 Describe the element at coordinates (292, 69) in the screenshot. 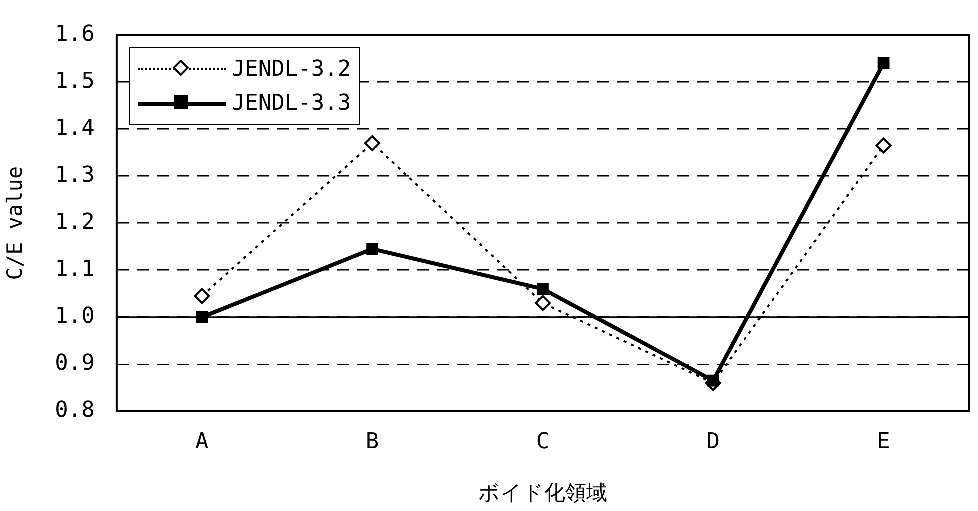

I see `legend-label: JENDL-3.2` at that location.